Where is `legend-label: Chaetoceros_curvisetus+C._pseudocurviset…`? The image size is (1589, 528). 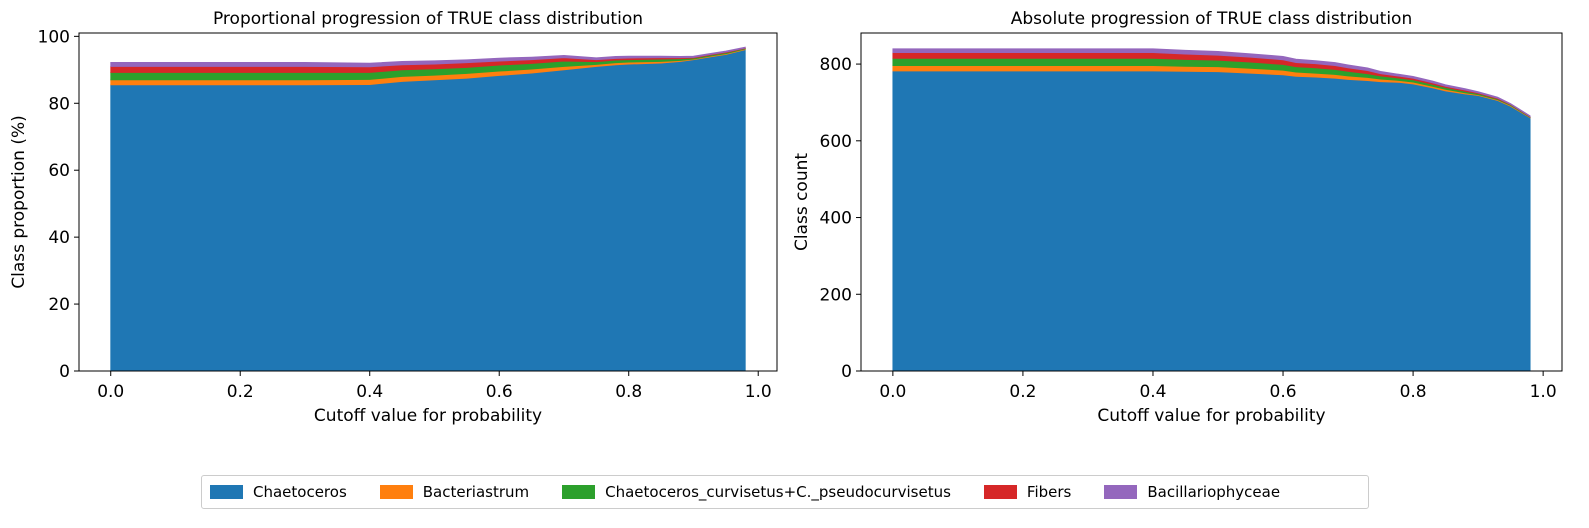 legend-label: Chaetoceros_curvisetus+C._pseudocurviset… is located at coordinates (778, 492).